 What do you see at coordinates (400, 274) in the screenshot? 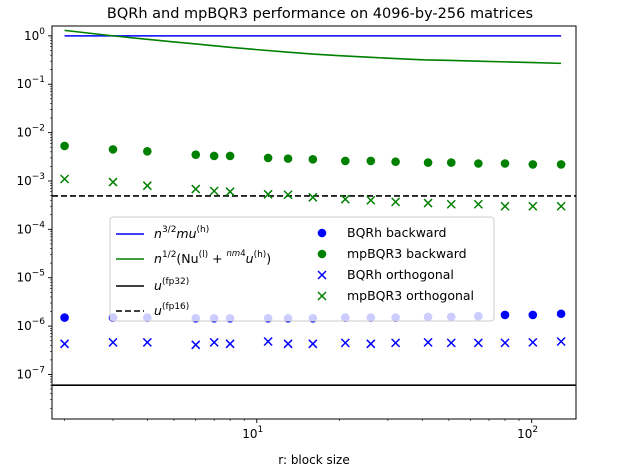
I see `legend-entry-label: BQRh orthogonal` at bounding box center [400, 274].